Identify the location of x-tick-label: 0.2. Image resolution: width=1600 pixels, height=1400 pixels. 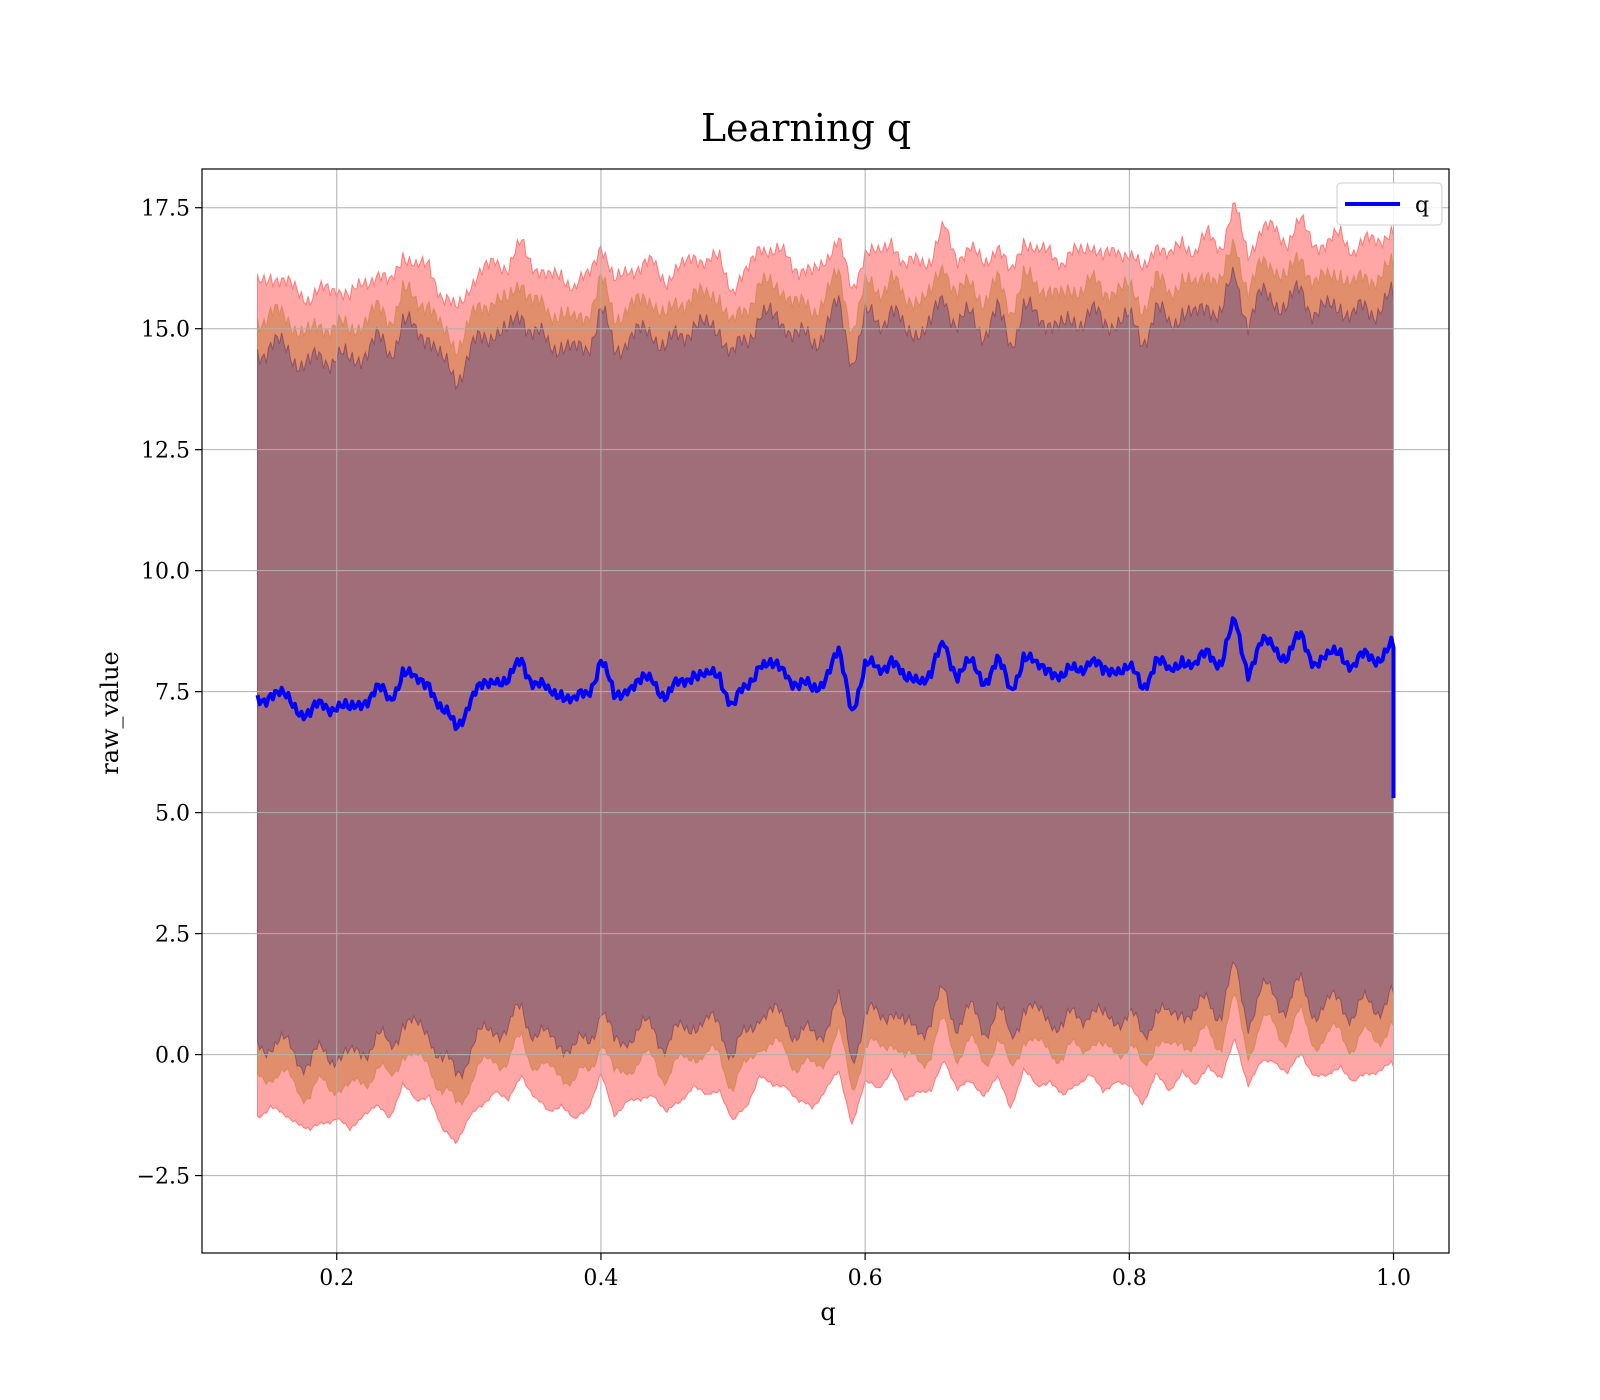
(336, 1278).